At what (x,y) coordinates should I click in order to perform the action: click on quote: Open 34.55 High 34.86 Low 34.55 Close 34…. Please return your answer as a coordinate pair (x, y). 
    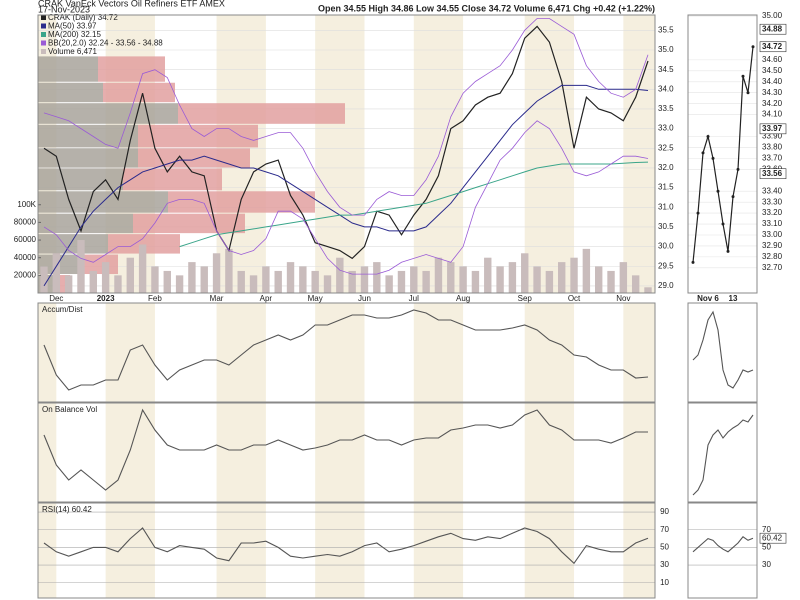
    Looking at the image, I should click on (486, 8).